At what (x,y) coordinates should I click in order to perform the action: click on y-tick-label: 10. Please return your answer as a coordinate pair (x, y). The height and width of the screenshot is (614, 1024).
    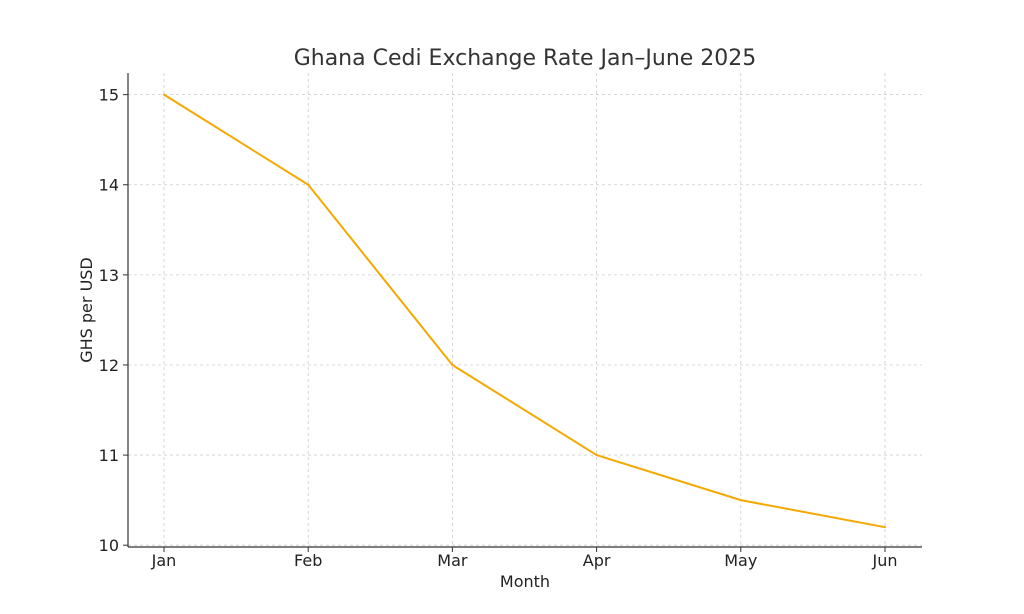
    Looking at the image, I should click on (109, 545).